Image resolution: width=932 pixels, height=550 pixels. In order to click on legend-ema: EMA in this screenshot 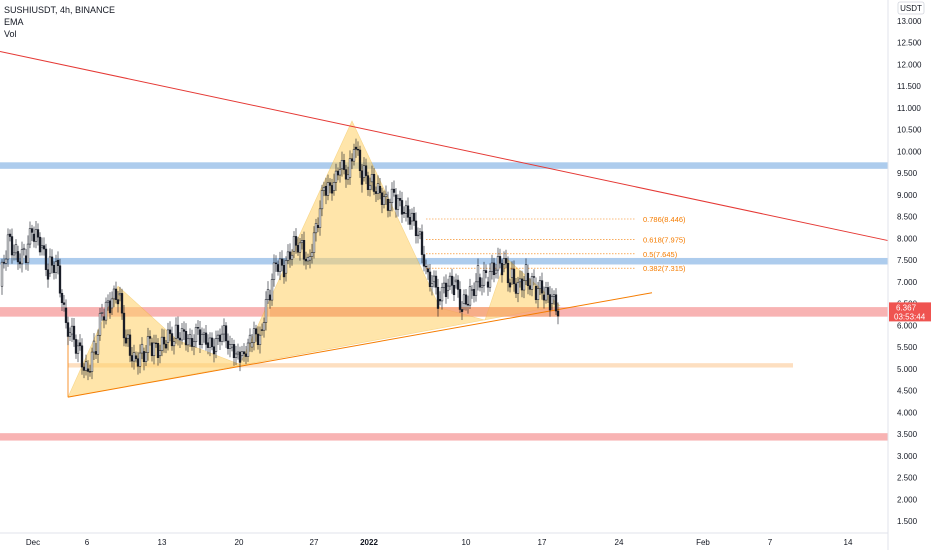, I will do `click(14, 22)`.